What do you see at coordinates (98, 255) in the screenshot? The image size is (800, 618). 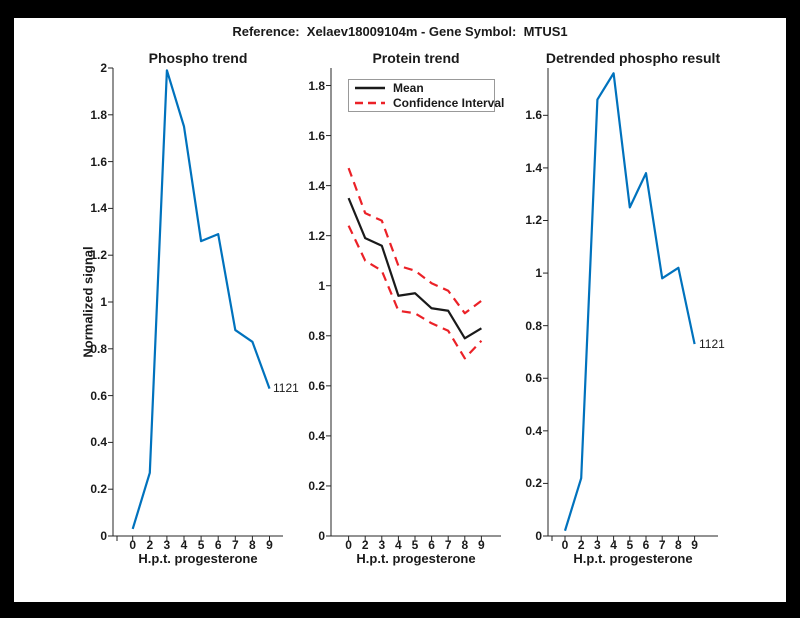 I see `plot1-y-tick-label: 1.2` at bounding box center [98, 255].